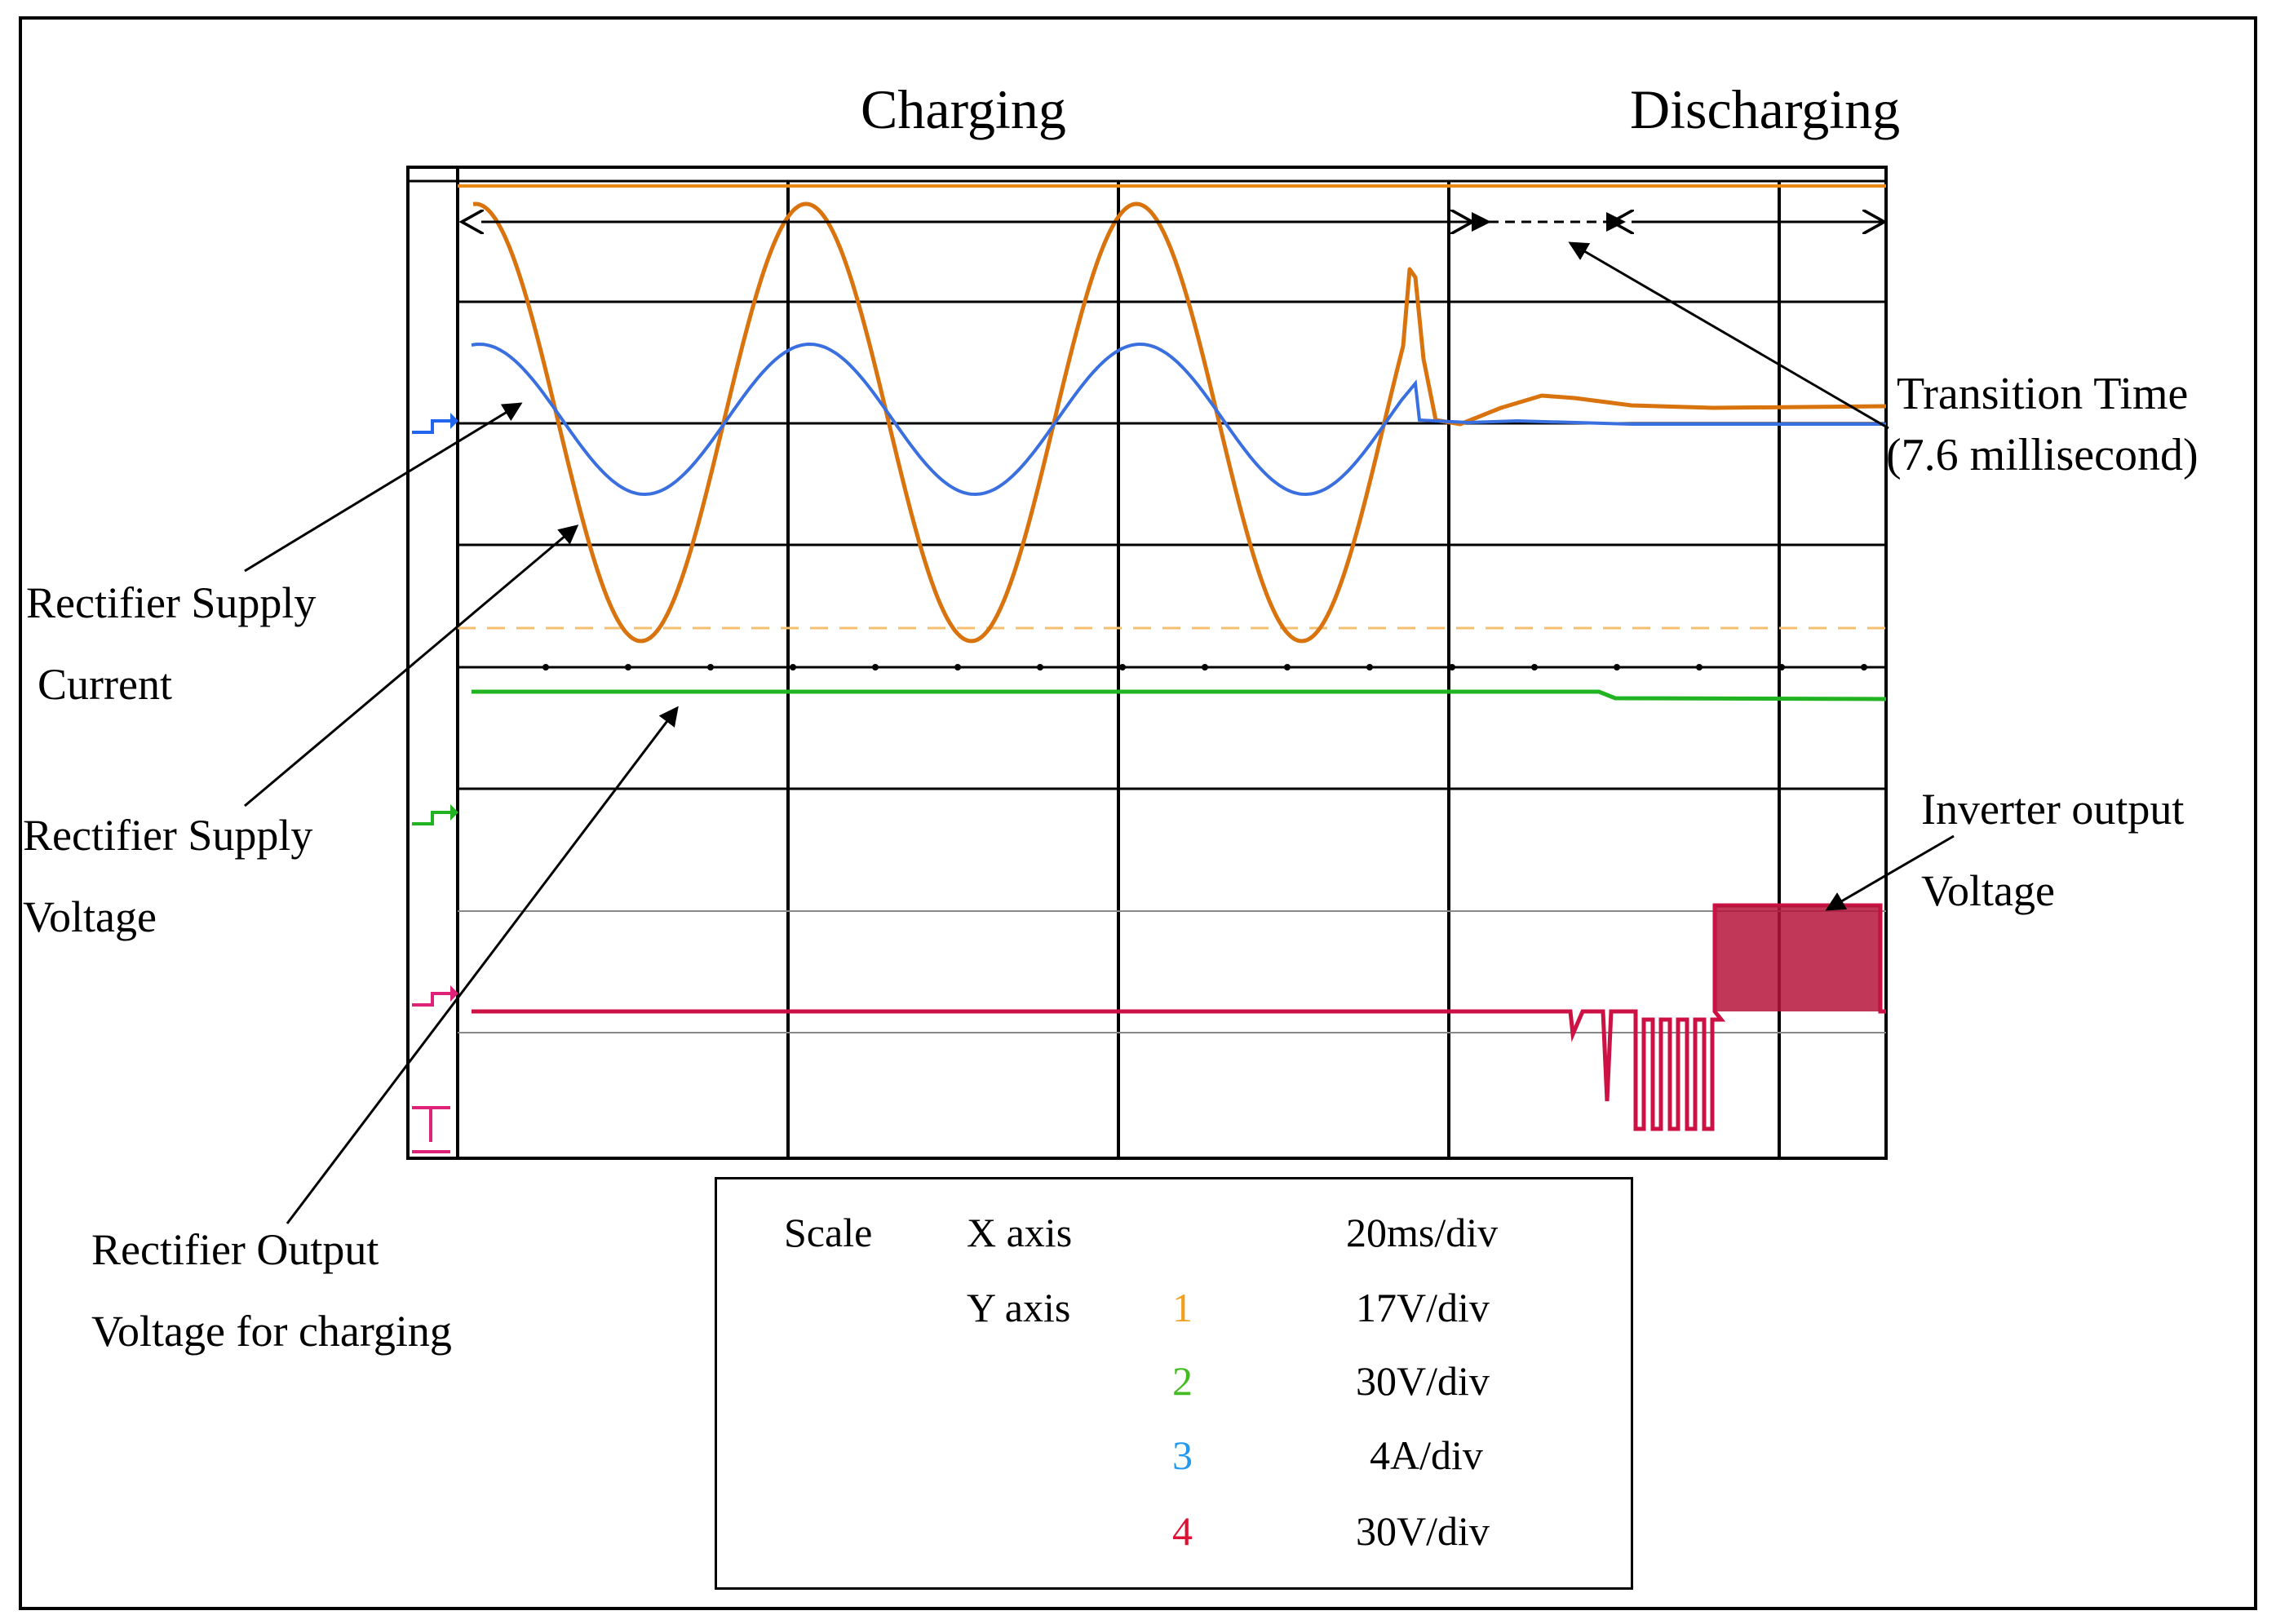 Image resolution: width=2276 pixels, height=1624 pixels. Describe the element at coordinates (2043, 394) in the screenshot. I see `transition-time-label: Transition Time` at that location.